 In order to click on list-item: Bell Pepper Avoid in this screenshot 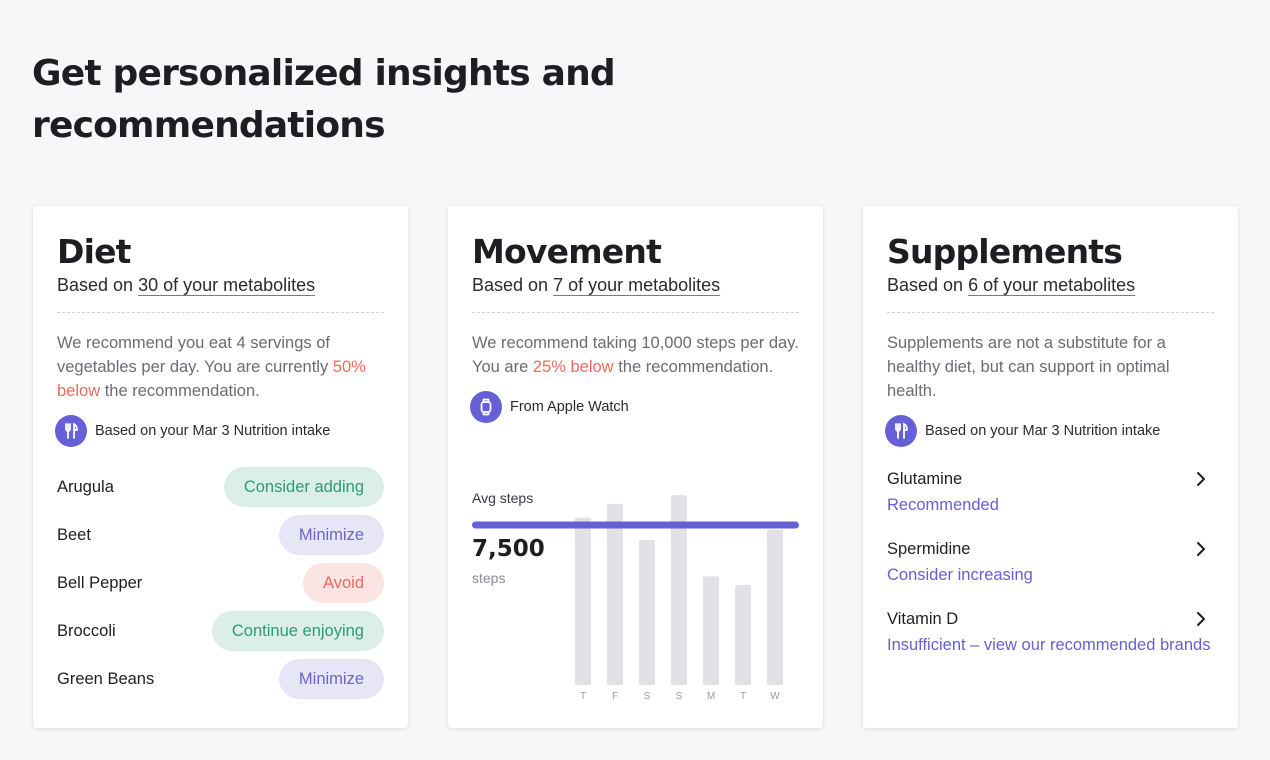, I will do `click(220, 583)`.